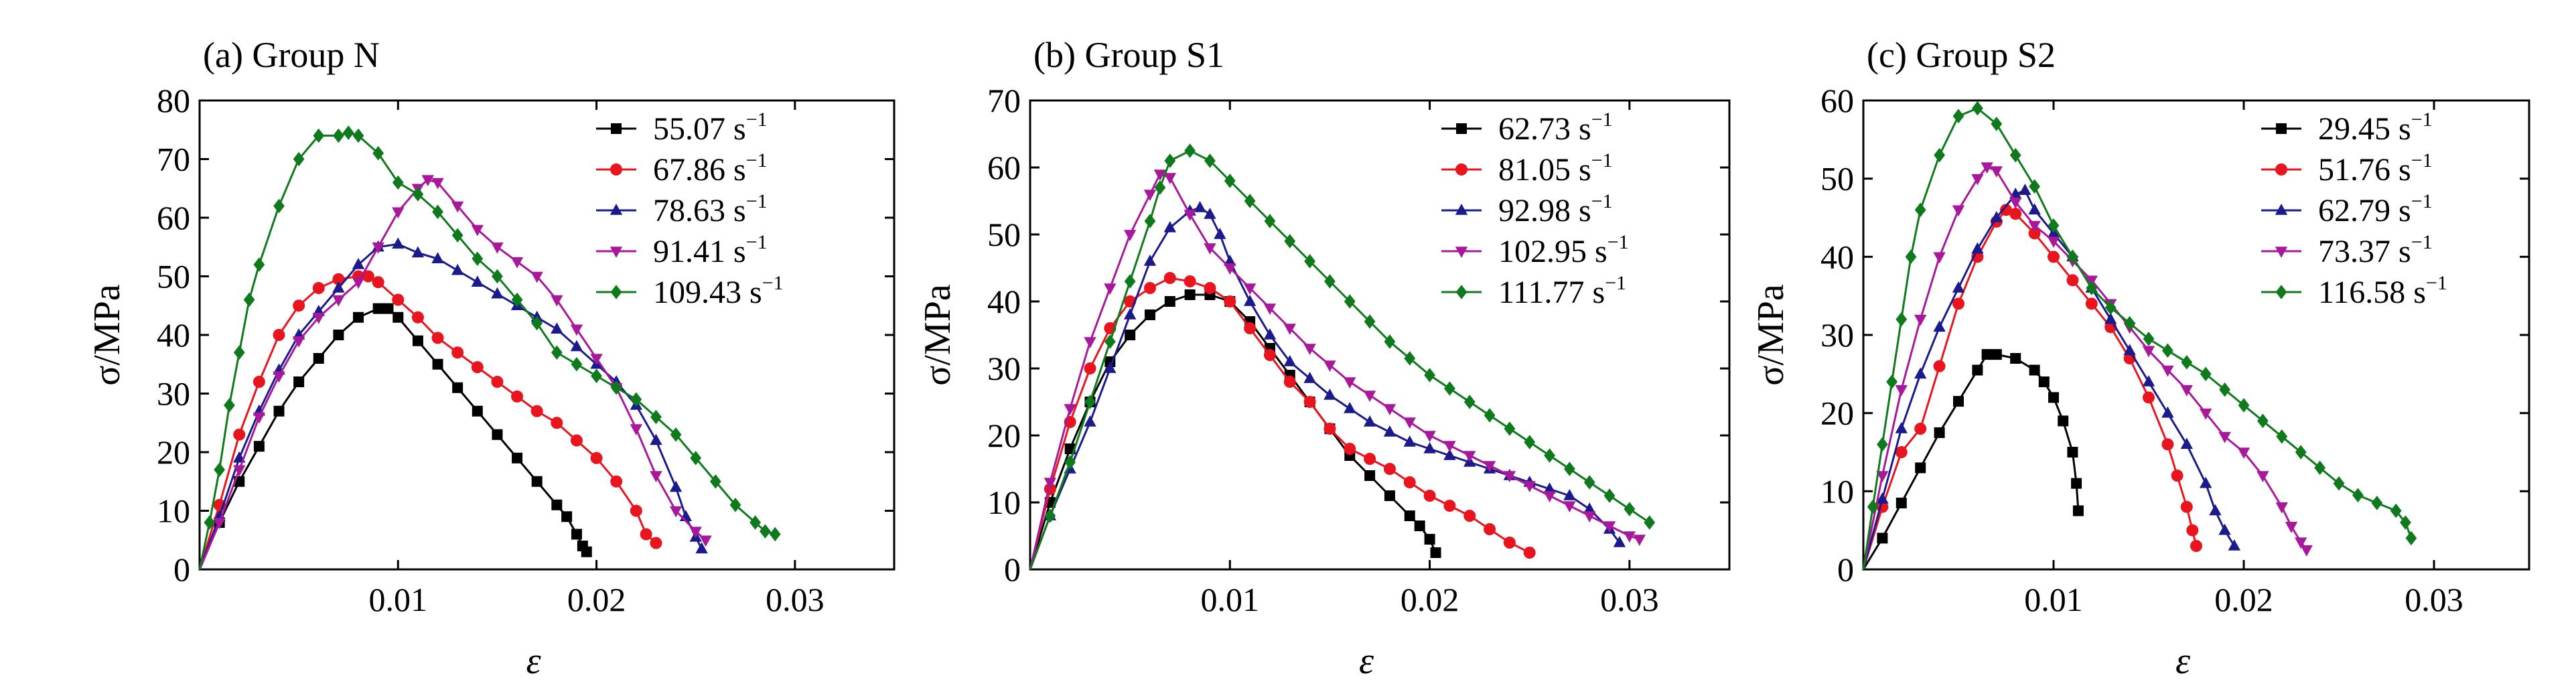 This screenshot has width=2576, height=696. I want to click on legend-label: 81.05 s−1, so click(1555, 168).